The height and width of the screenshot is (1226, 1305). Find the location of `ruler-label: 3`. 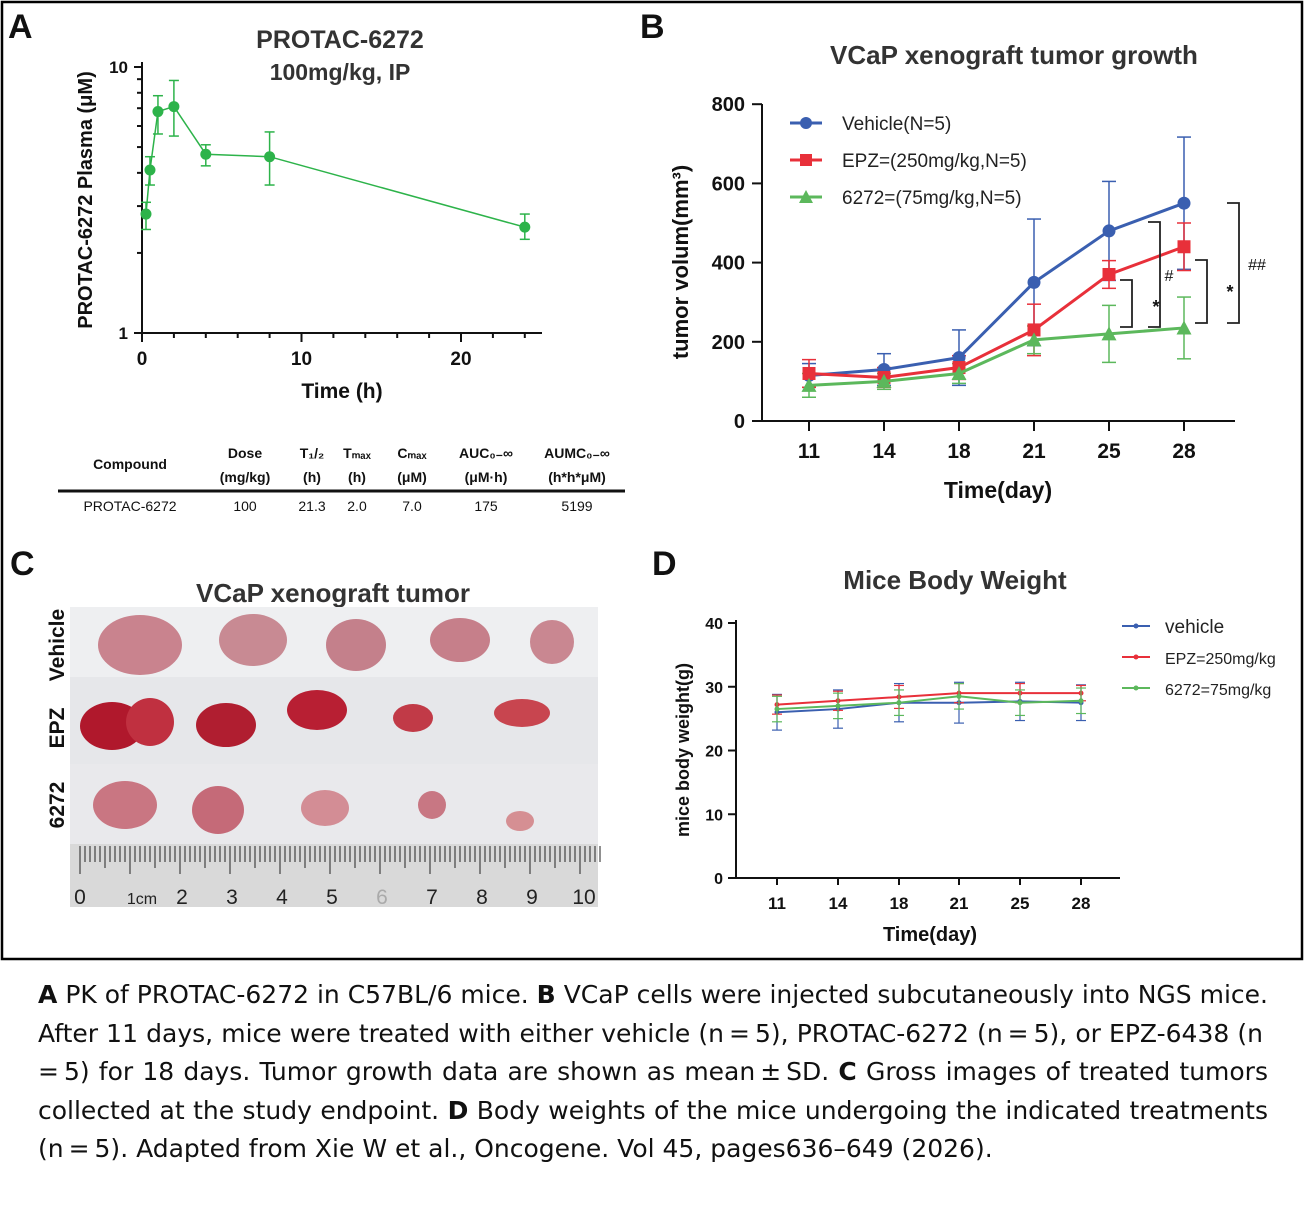

ruler-label: 3 is located at coordinates (232, 897).